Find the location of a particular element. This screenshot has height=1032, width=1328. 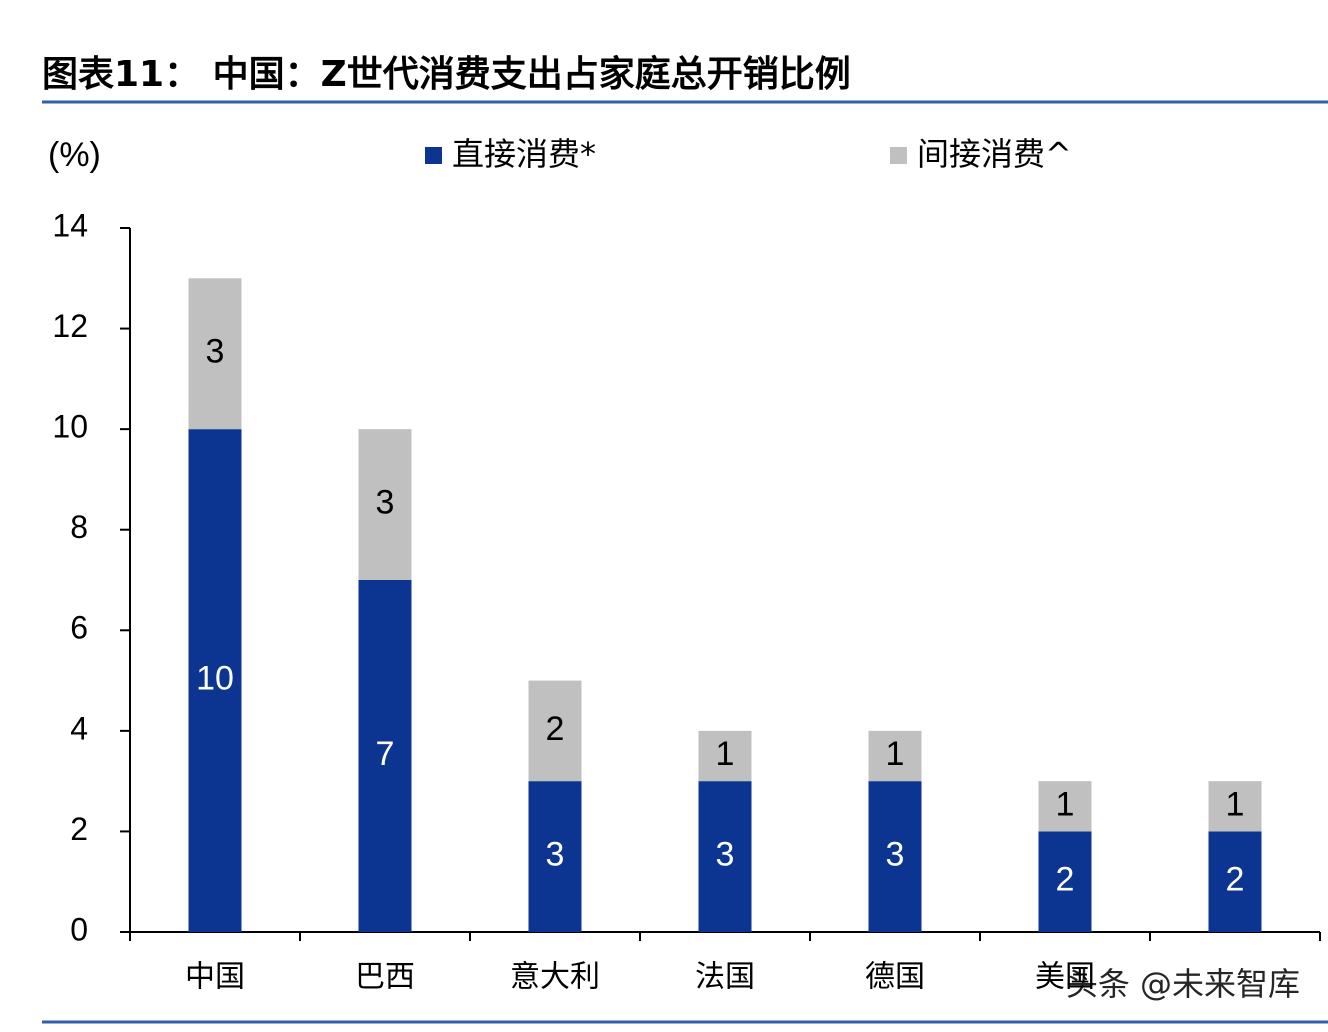

data-label: 10 is located at coordinates (215, 679).